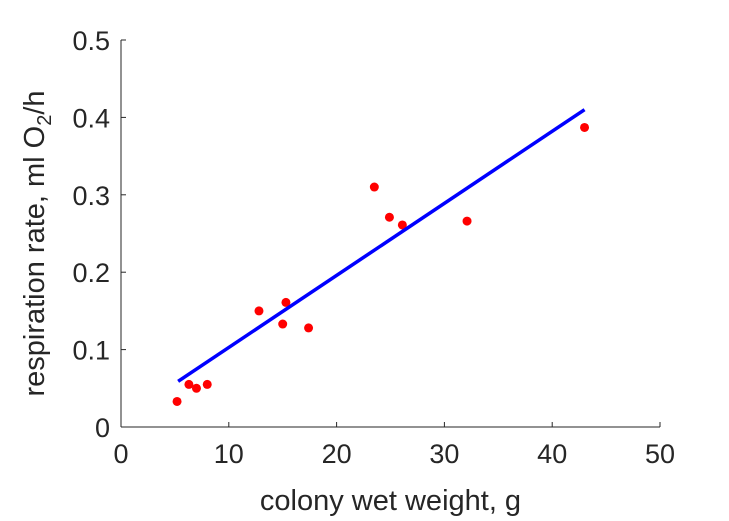  I want to click on y-tick-label: 0.5, so click(91, 41).